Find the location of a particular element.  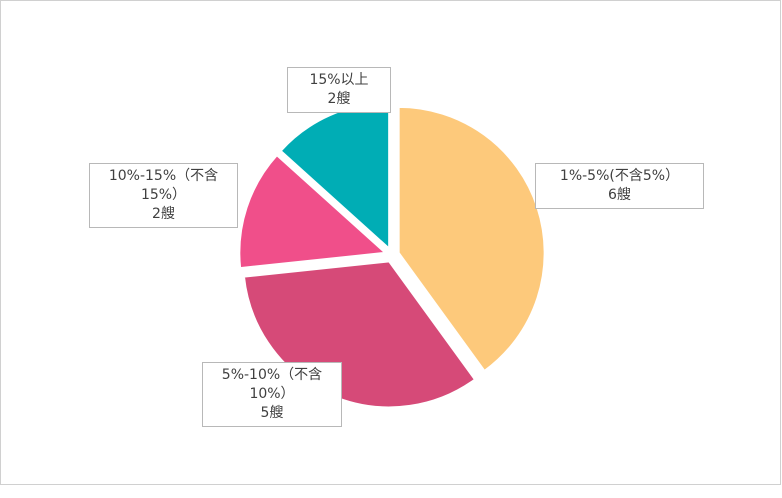

data-label: 1%-5%(不含5%） 6艘 is located at coordinates (619, 186).